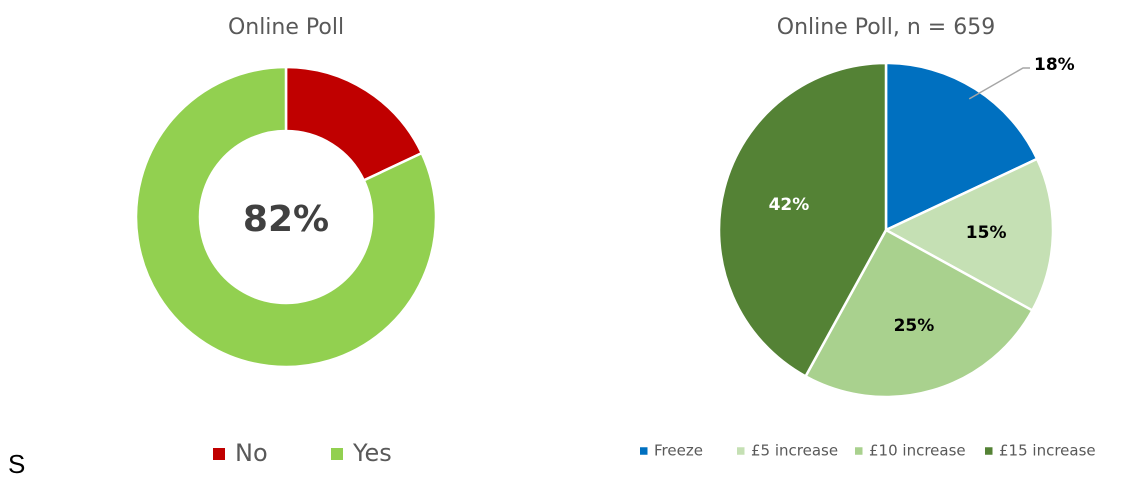 This screenshot has width=1137, height=480. I want to click on chart-title: Online Poll, so click(286, 27).